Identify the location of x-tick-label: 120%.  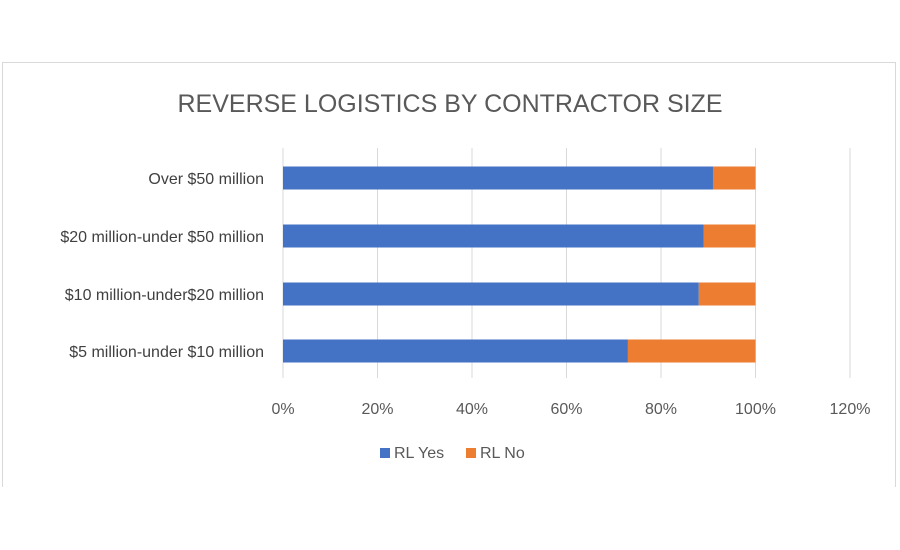
(850, 409).